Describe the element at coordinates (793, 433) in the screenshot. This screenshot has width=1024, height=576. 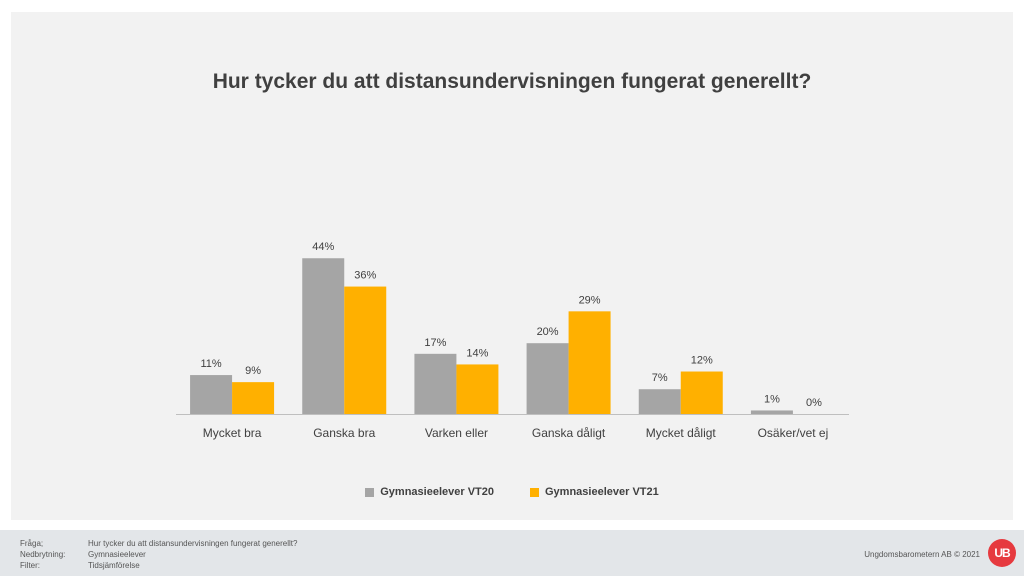
I see `x-tick-label-os-ker-vet-ej: Osäker/vet ej` at that location.